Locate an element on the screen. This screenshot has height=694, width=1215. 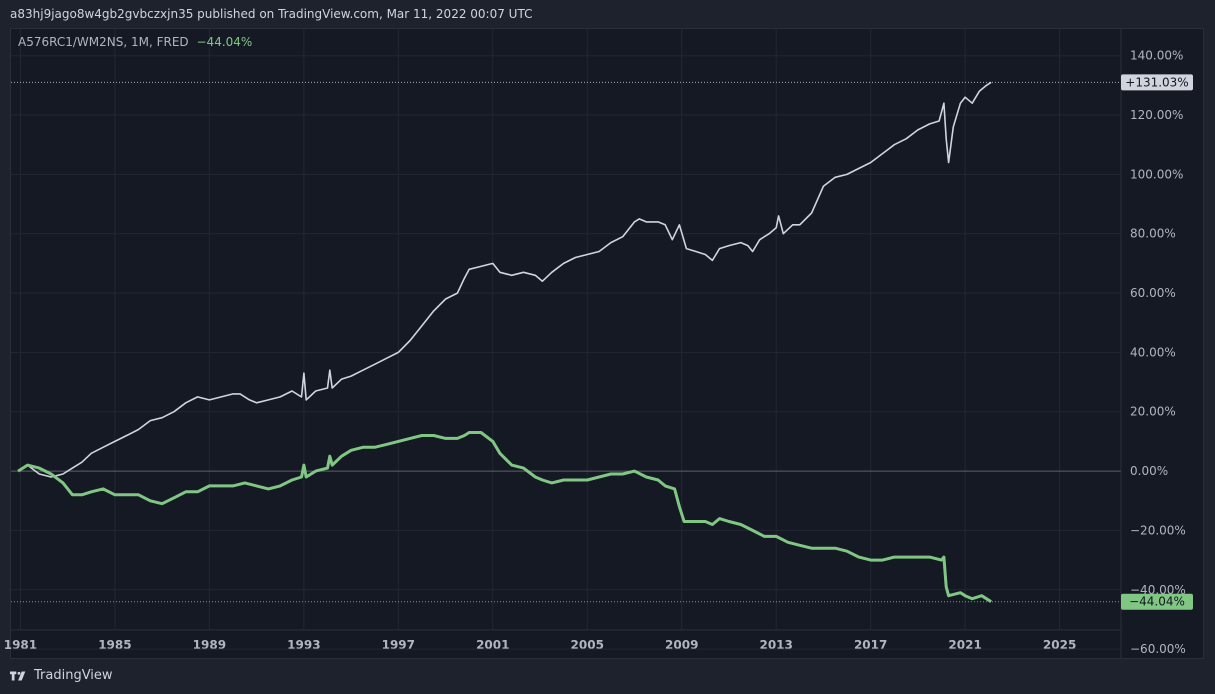
x-tick-label: 2013 is located at coordinates (775, 645).